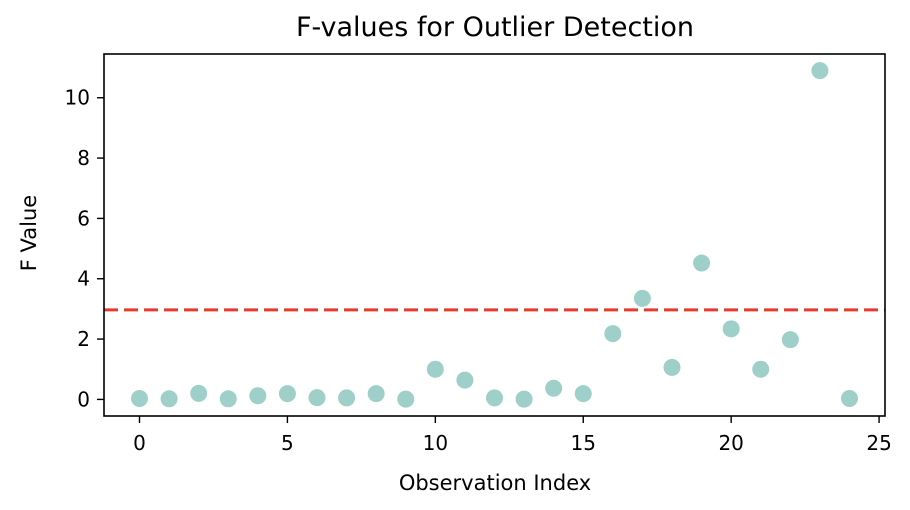 This screenshot has width=910, height=510. Describe the element at coordinates (495, 27) in the screenshot. I see `chart-title: F-values for Outlier Detection` at that location.